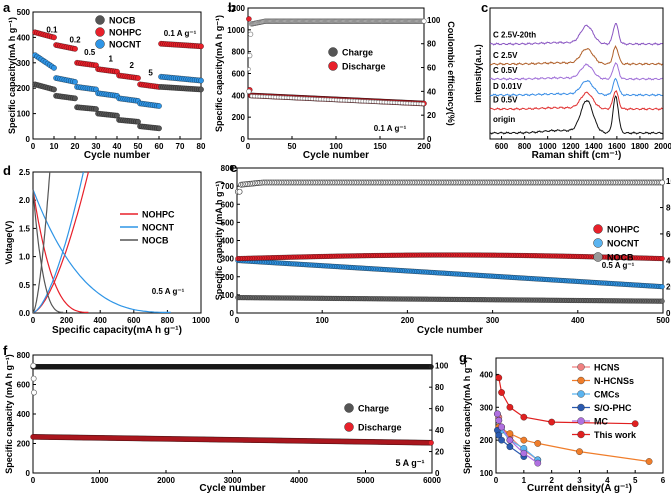 Image resolution: width=671 pixels, height=493 pixels. Describe the element at coordinates (668, 181) in the screenshot. I see `y2-tick-label: 100` at that location.